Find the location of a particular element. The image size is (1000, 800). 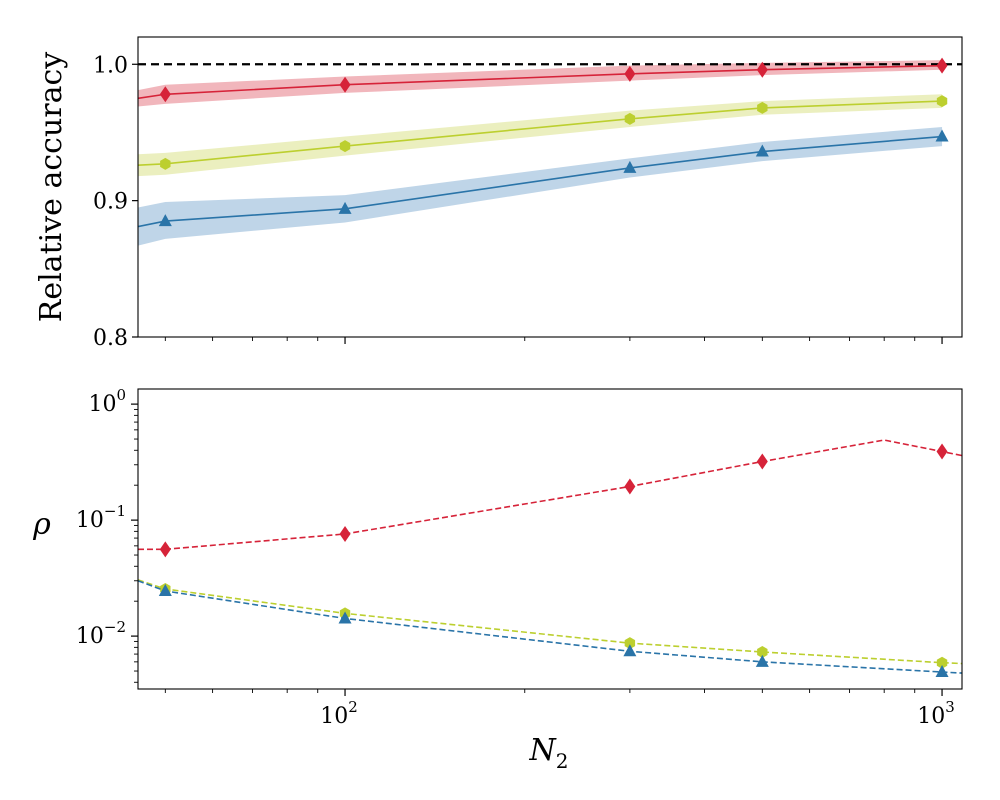

series-line-yellow-green is located at coordinates (550, 622).